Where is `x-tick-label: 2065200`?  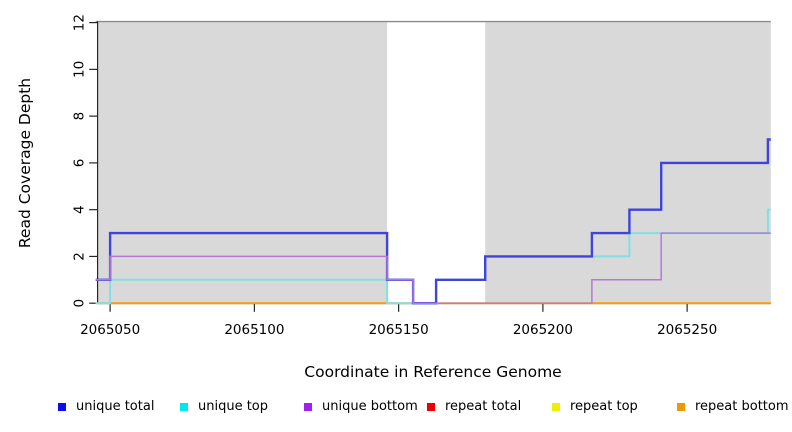 x-tick-label: 2065200 is located at coordinates (543, 330).